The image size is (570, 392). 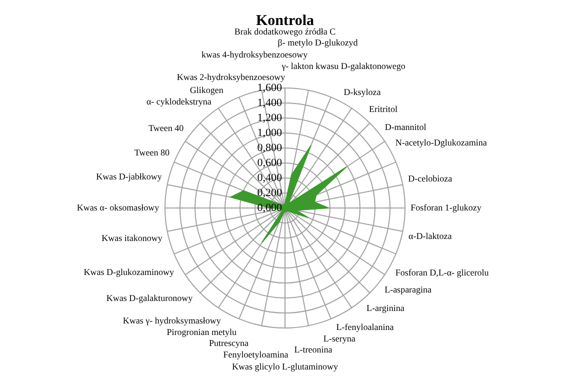 What do you see at coordinates (150, 297) in the screenshot?
I see `spoke-label: Kwas D-galakturonowy` at bounding box center [150, 297].